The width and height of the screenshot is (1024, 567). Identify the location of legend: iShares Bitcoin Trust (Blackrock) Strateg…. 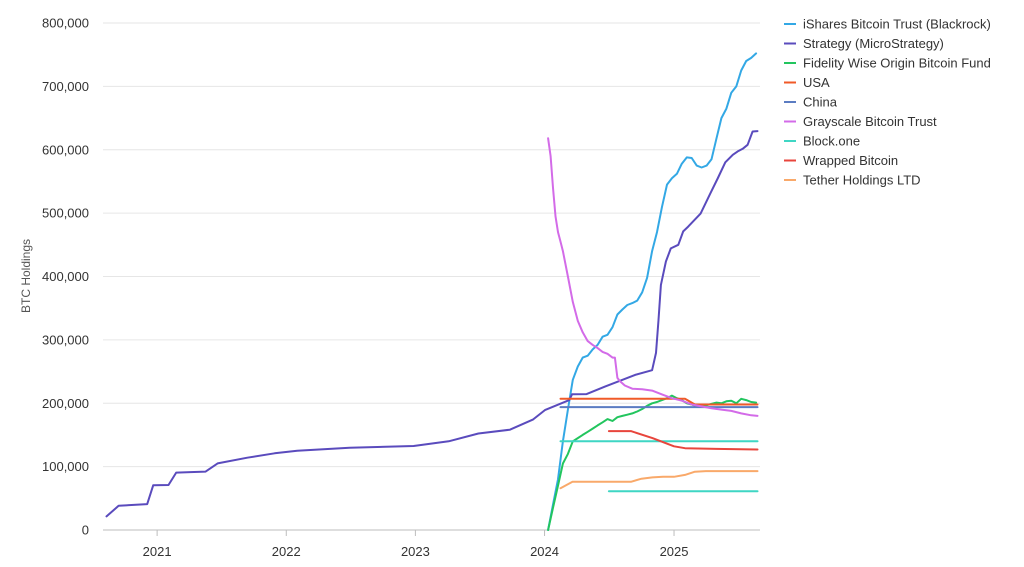
(887, 102).